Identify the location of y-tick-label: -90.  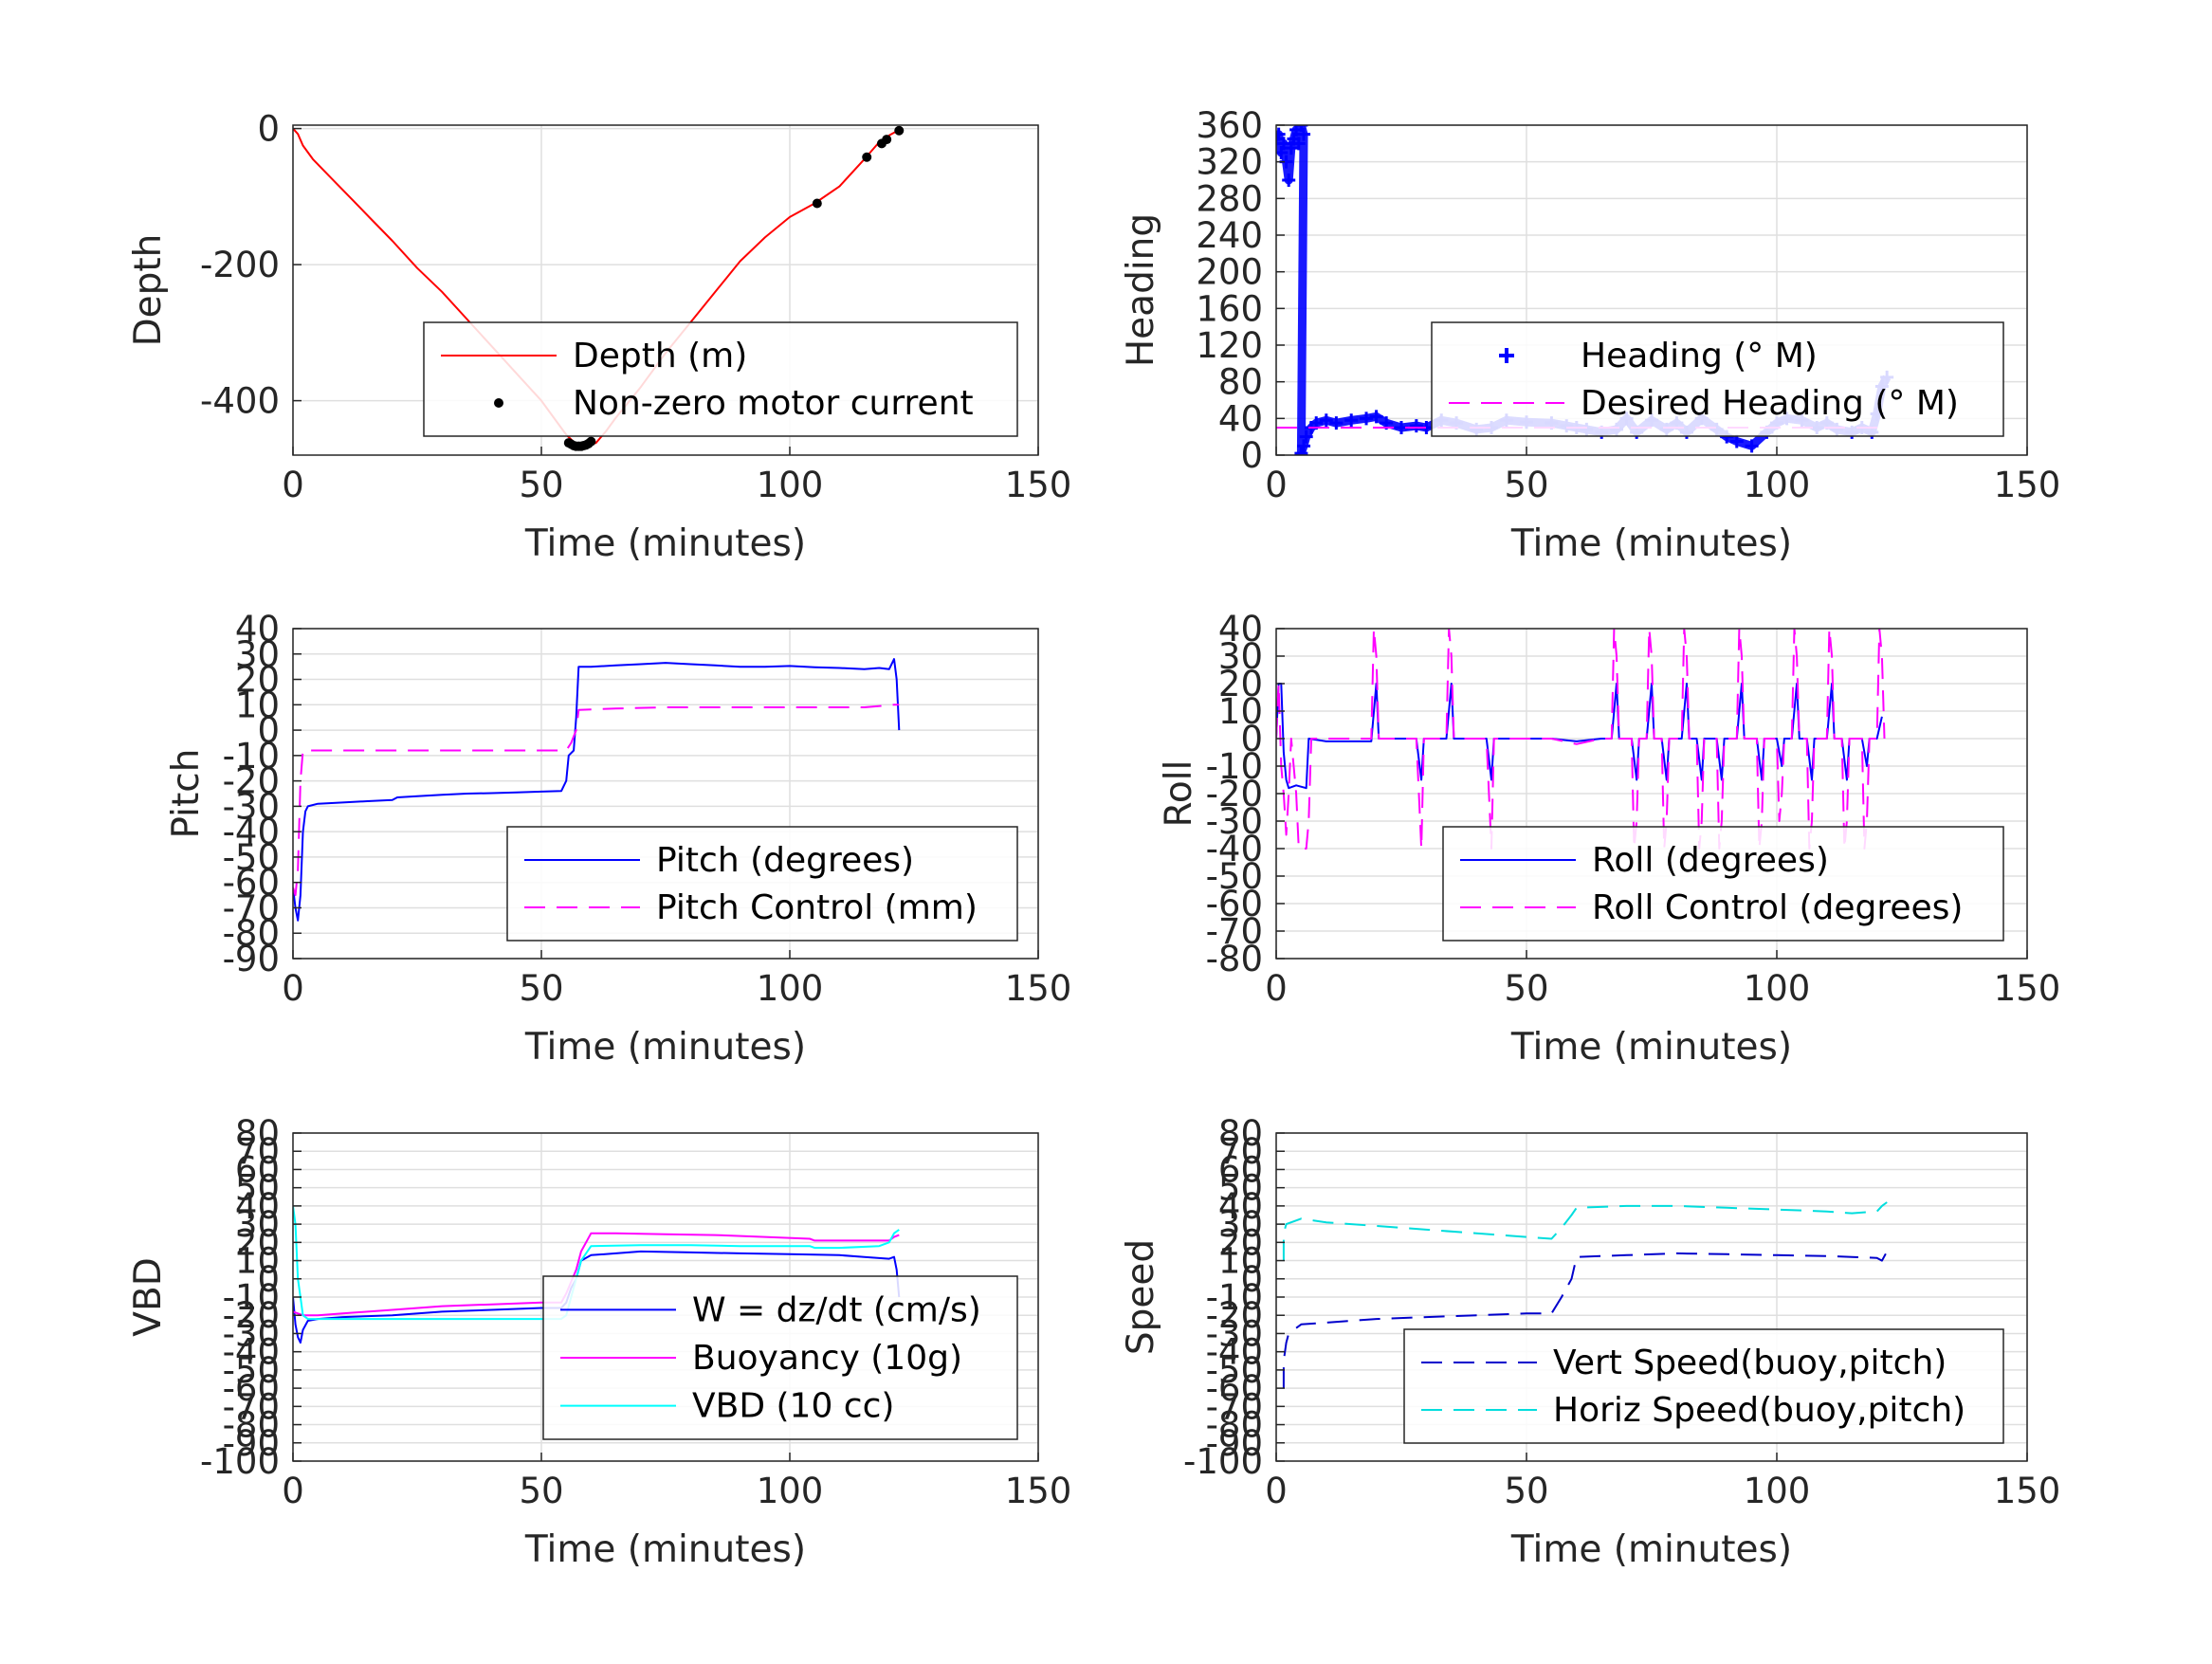
(1234, 1443).